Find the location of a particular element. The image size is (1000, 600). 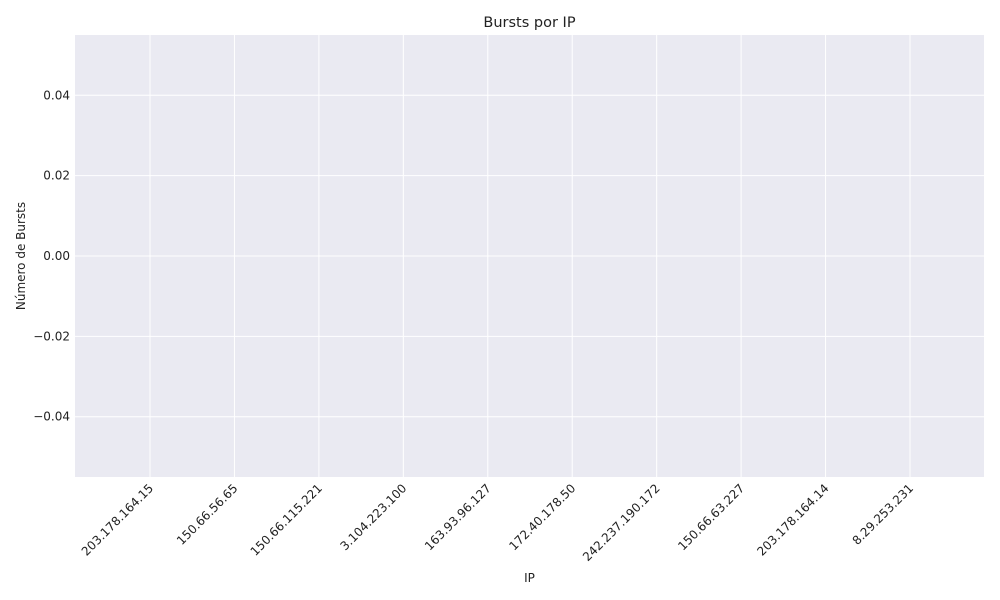

x-tick-label: 150.66.115.221 is located at coordinates (286, 519).